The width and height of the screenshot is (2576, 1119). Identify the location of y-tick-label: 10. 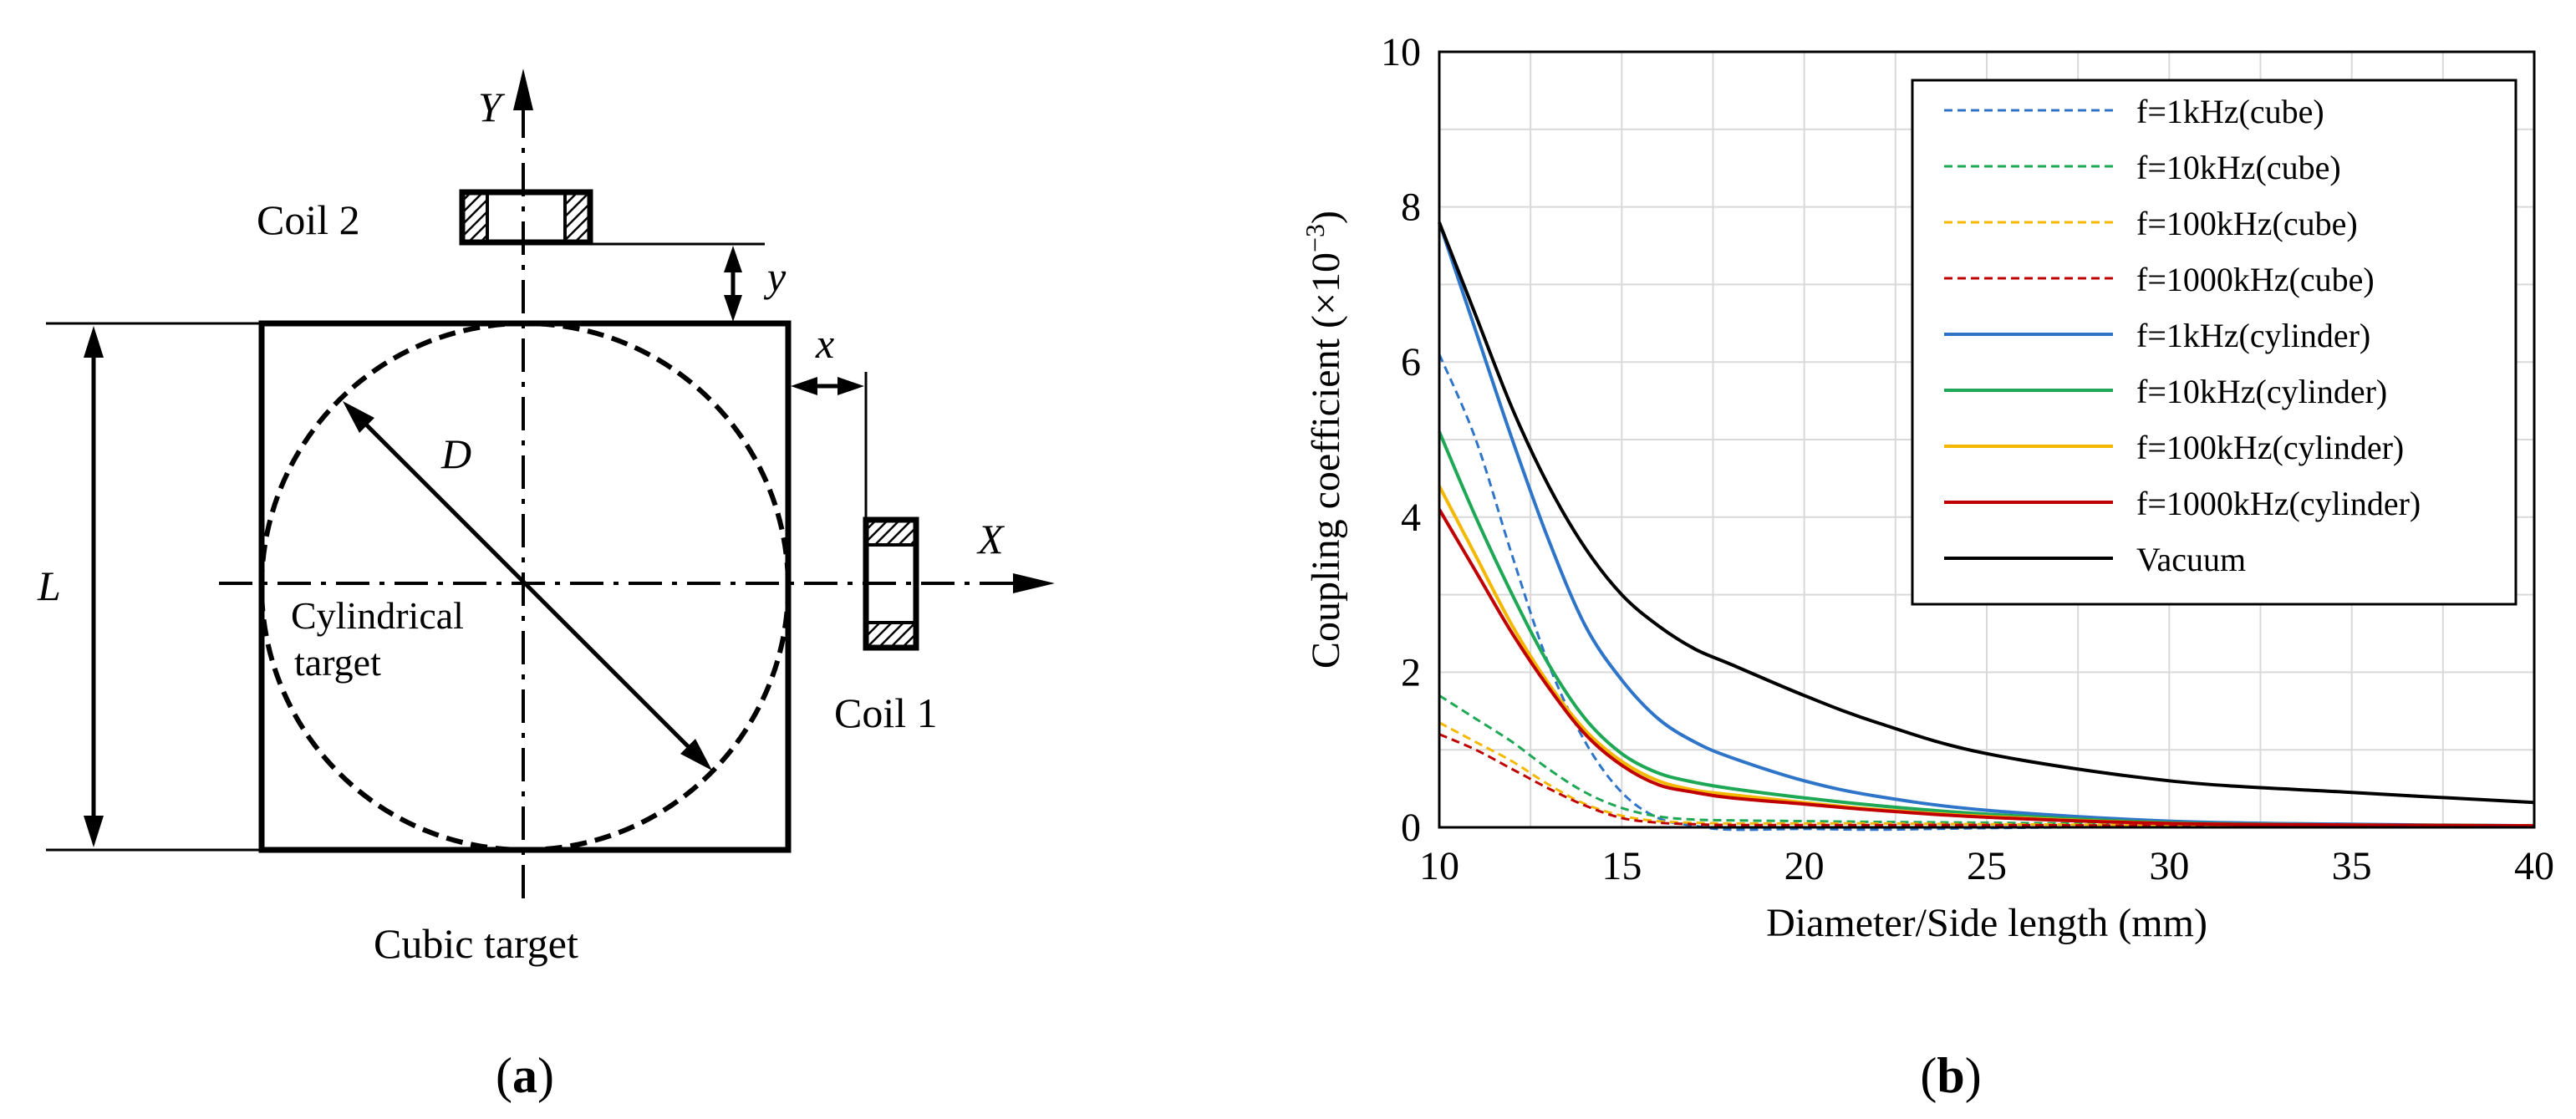
(1401, 52).